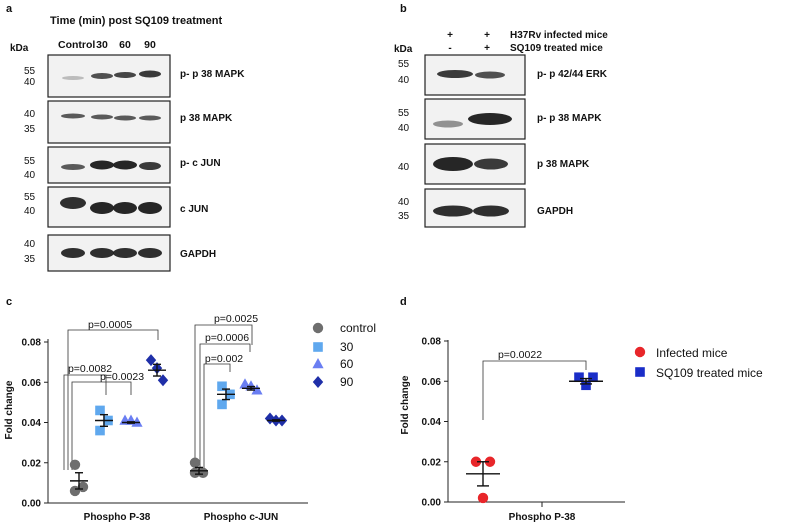 This screenshot has height=525, width=800. I want to click on group-label-cjun: Phospho c-JUN, so click(241, 517).